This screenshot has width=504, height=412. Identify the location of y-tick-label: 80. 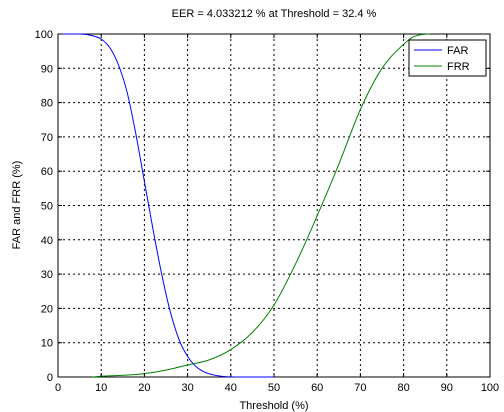
(47, 104).